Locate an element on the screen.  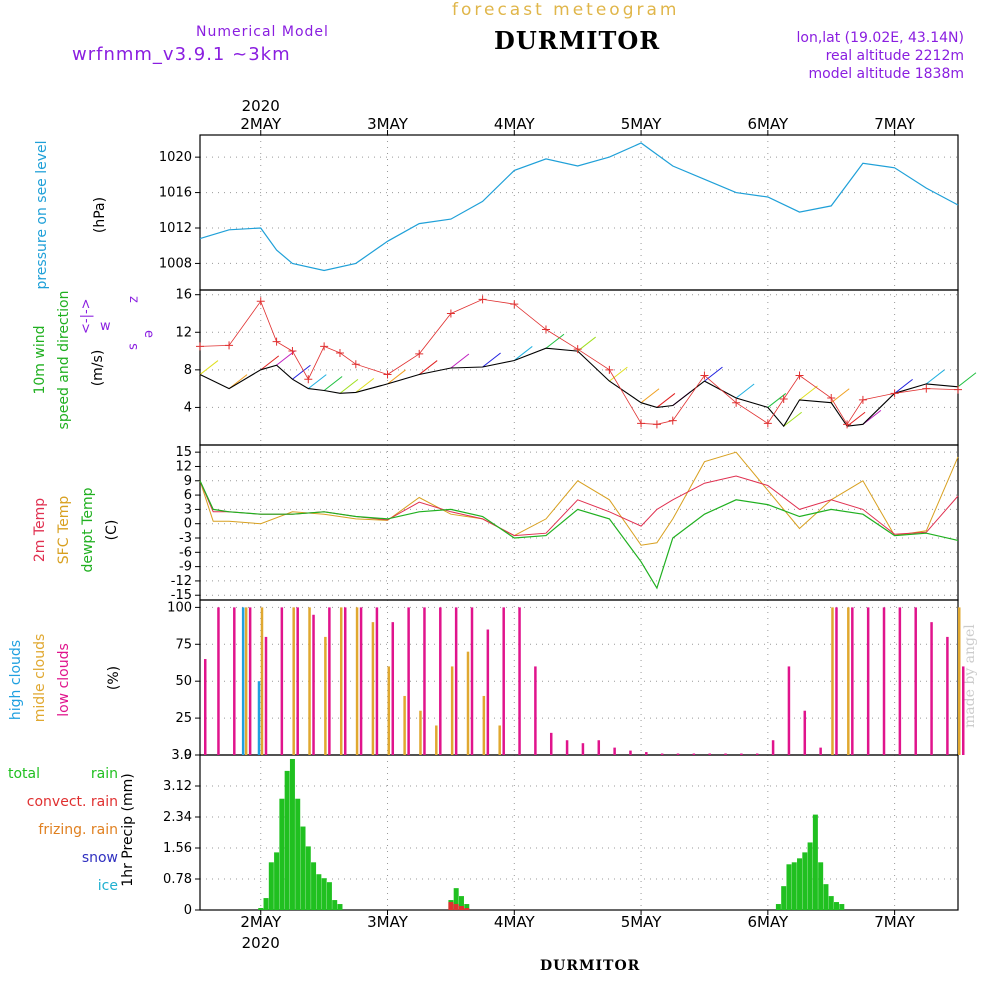
precip-convect-bar is located at coordinates (467, 909).